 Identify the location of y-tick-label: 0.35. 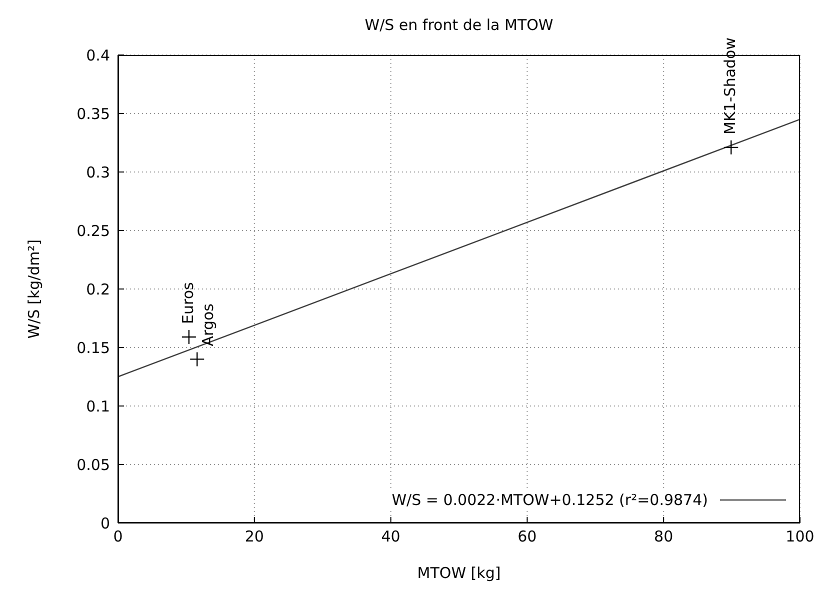
(93, 113).